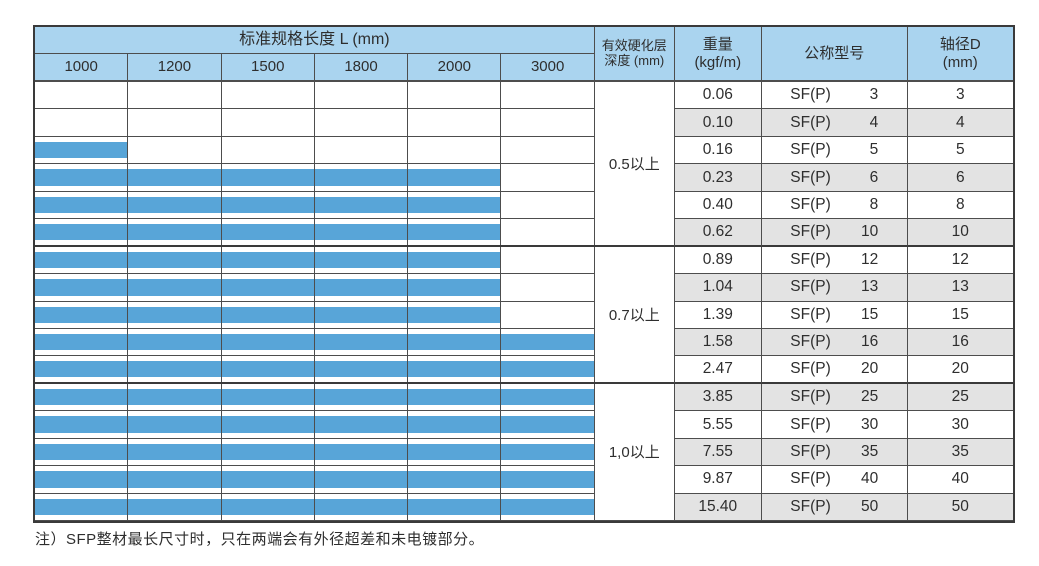 This screenshot has height=566, width=1039. What do you see at coordinates (718, 96) in the screenshot?
I see `weight-cell: 0.06` at bounding box center [718, 96].